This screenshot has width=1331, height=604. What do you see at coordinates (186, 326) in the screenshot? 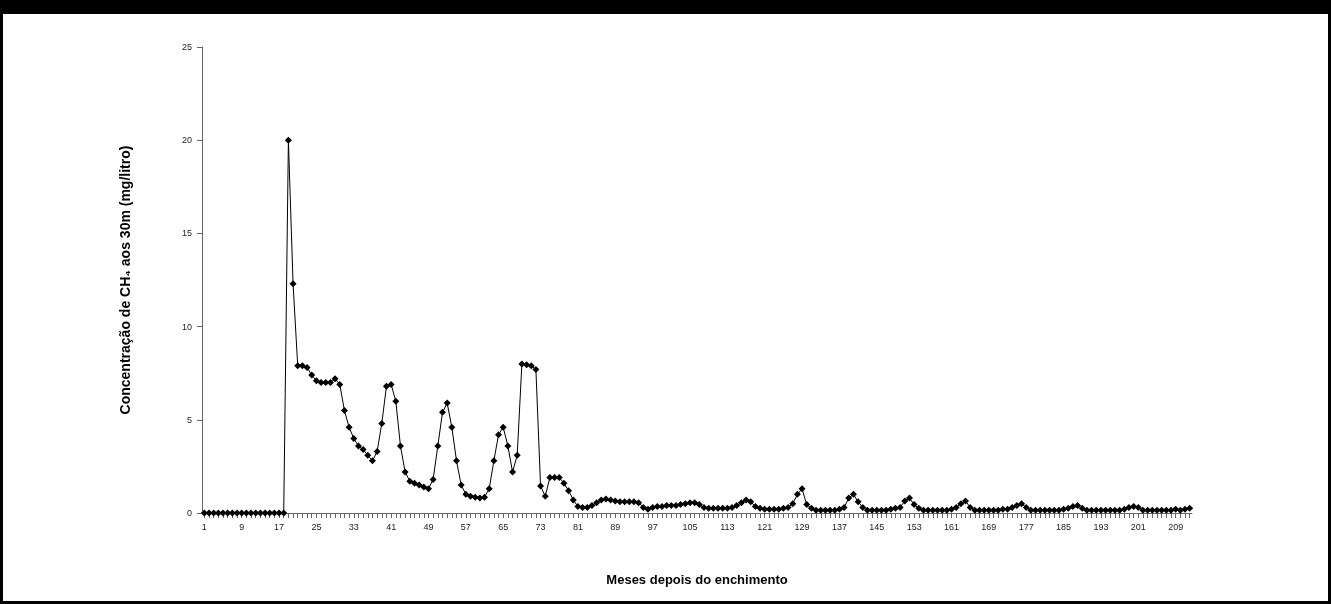
I see `y-tick-label: 10` at bounding box center [186, 326].